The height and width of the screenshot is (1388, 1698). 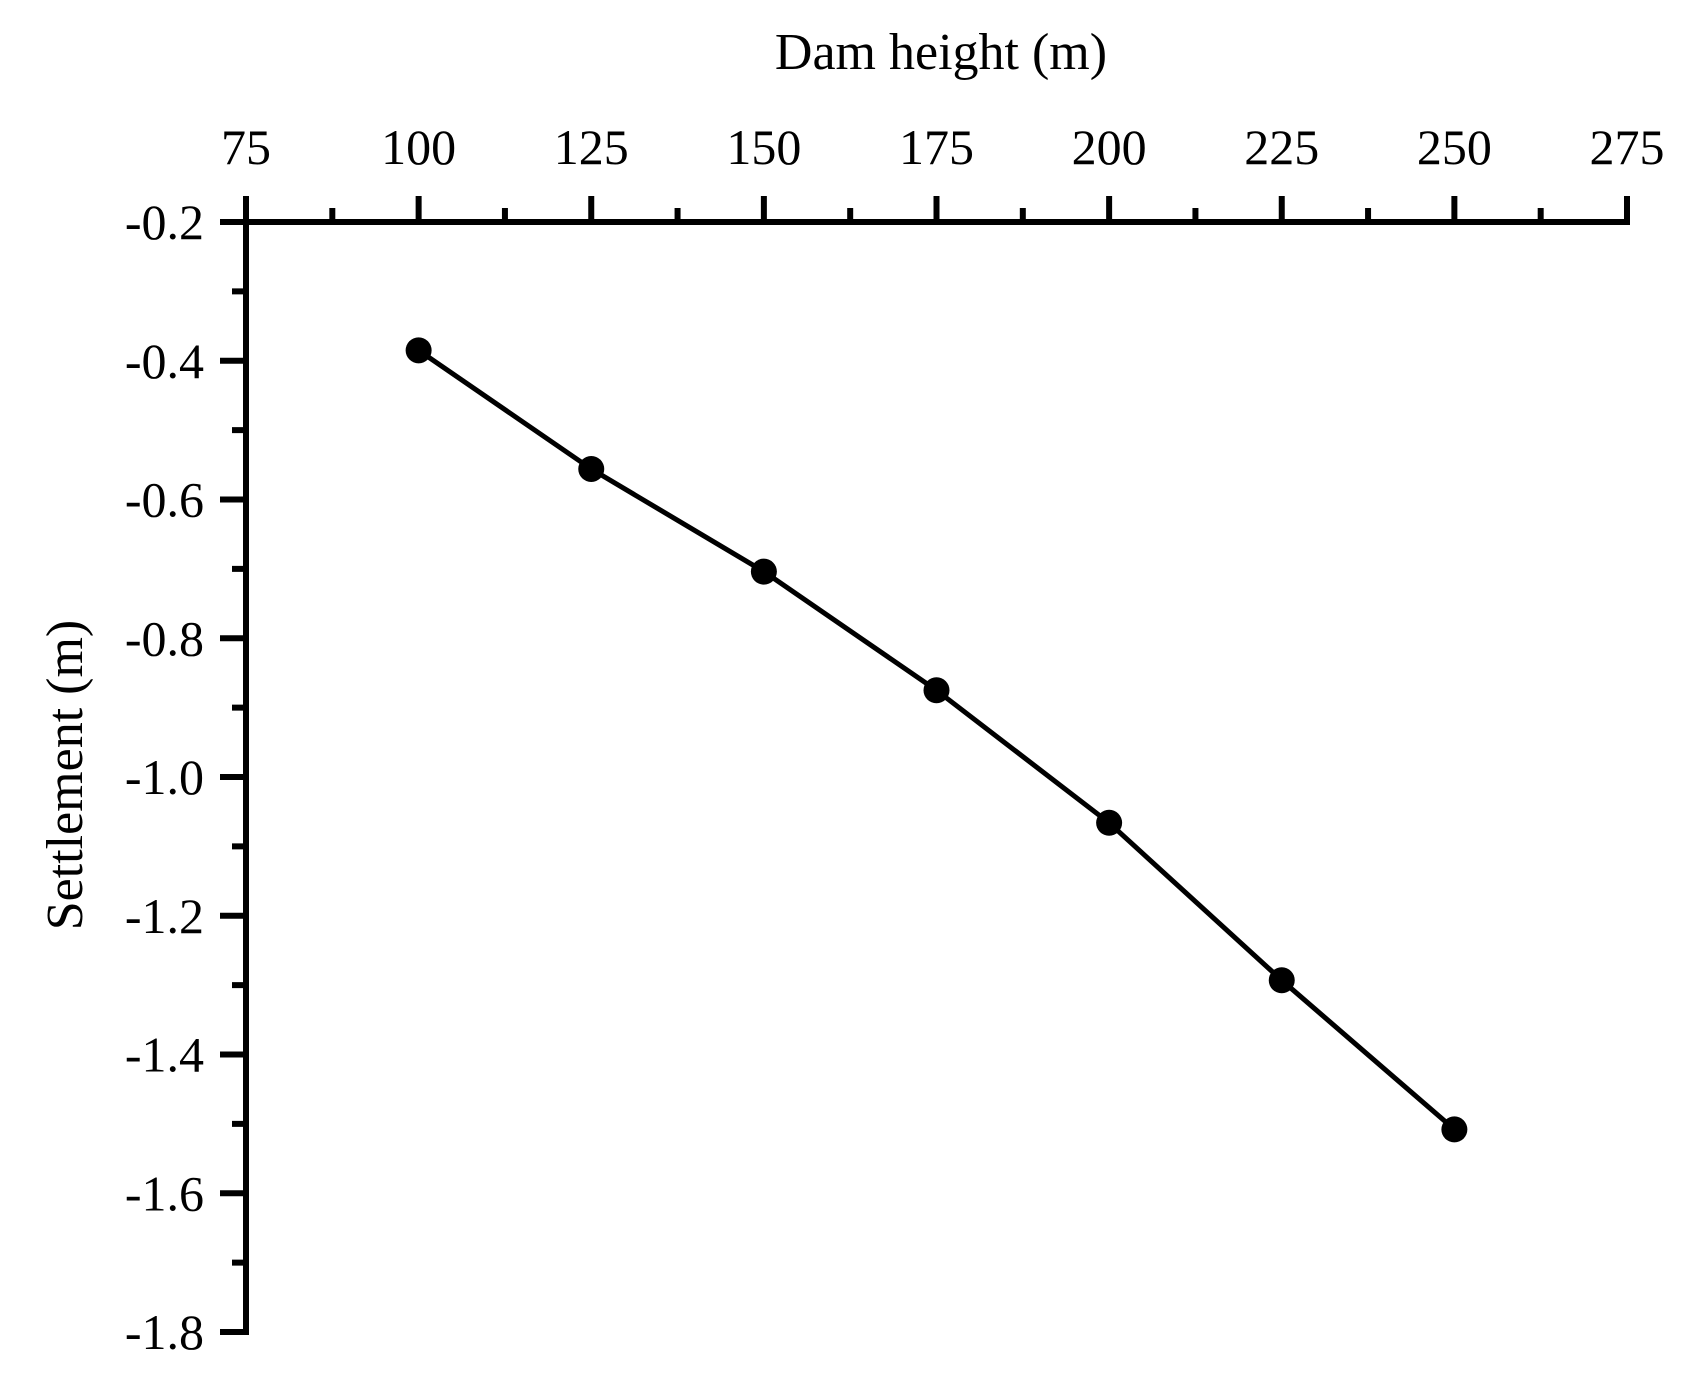 I want to click on x-tick-label: 75, so click(x=246, y=147).